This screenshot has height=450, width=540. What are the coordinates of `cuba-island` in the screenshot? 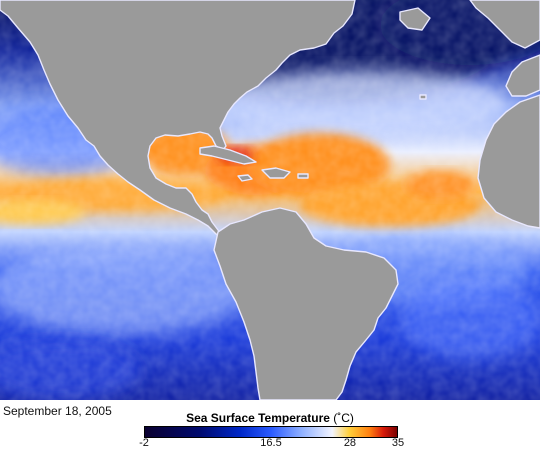 It's located at (228, 155).